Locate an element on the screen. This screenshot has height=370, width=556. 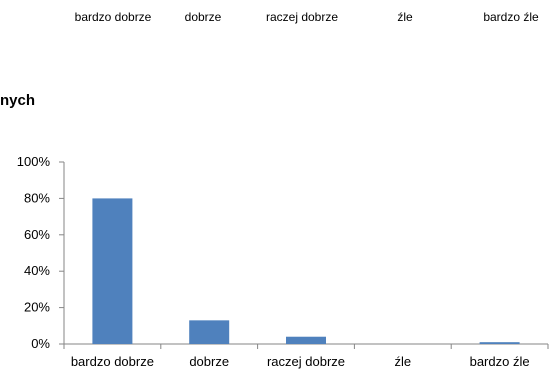
top-label-4: źle is located at coordinates (405, 17).